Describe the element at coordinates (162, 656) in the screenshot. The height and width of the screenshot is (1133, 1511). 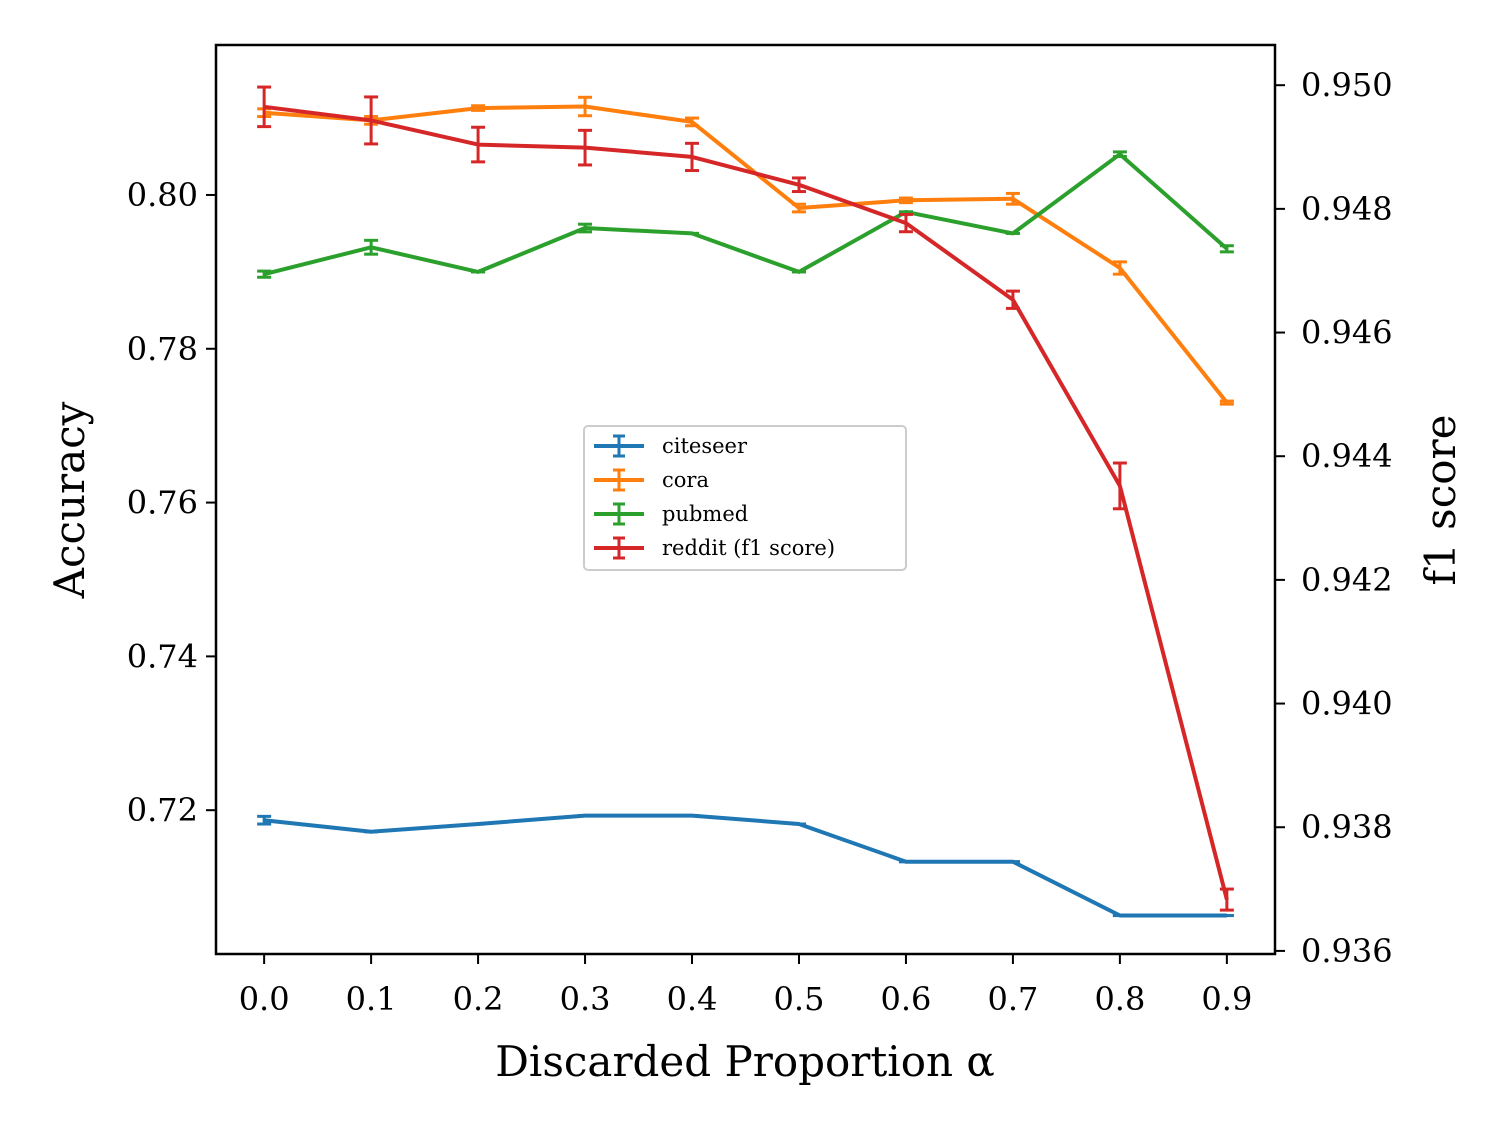
I see `y-tick-label: 0.74` at that location.